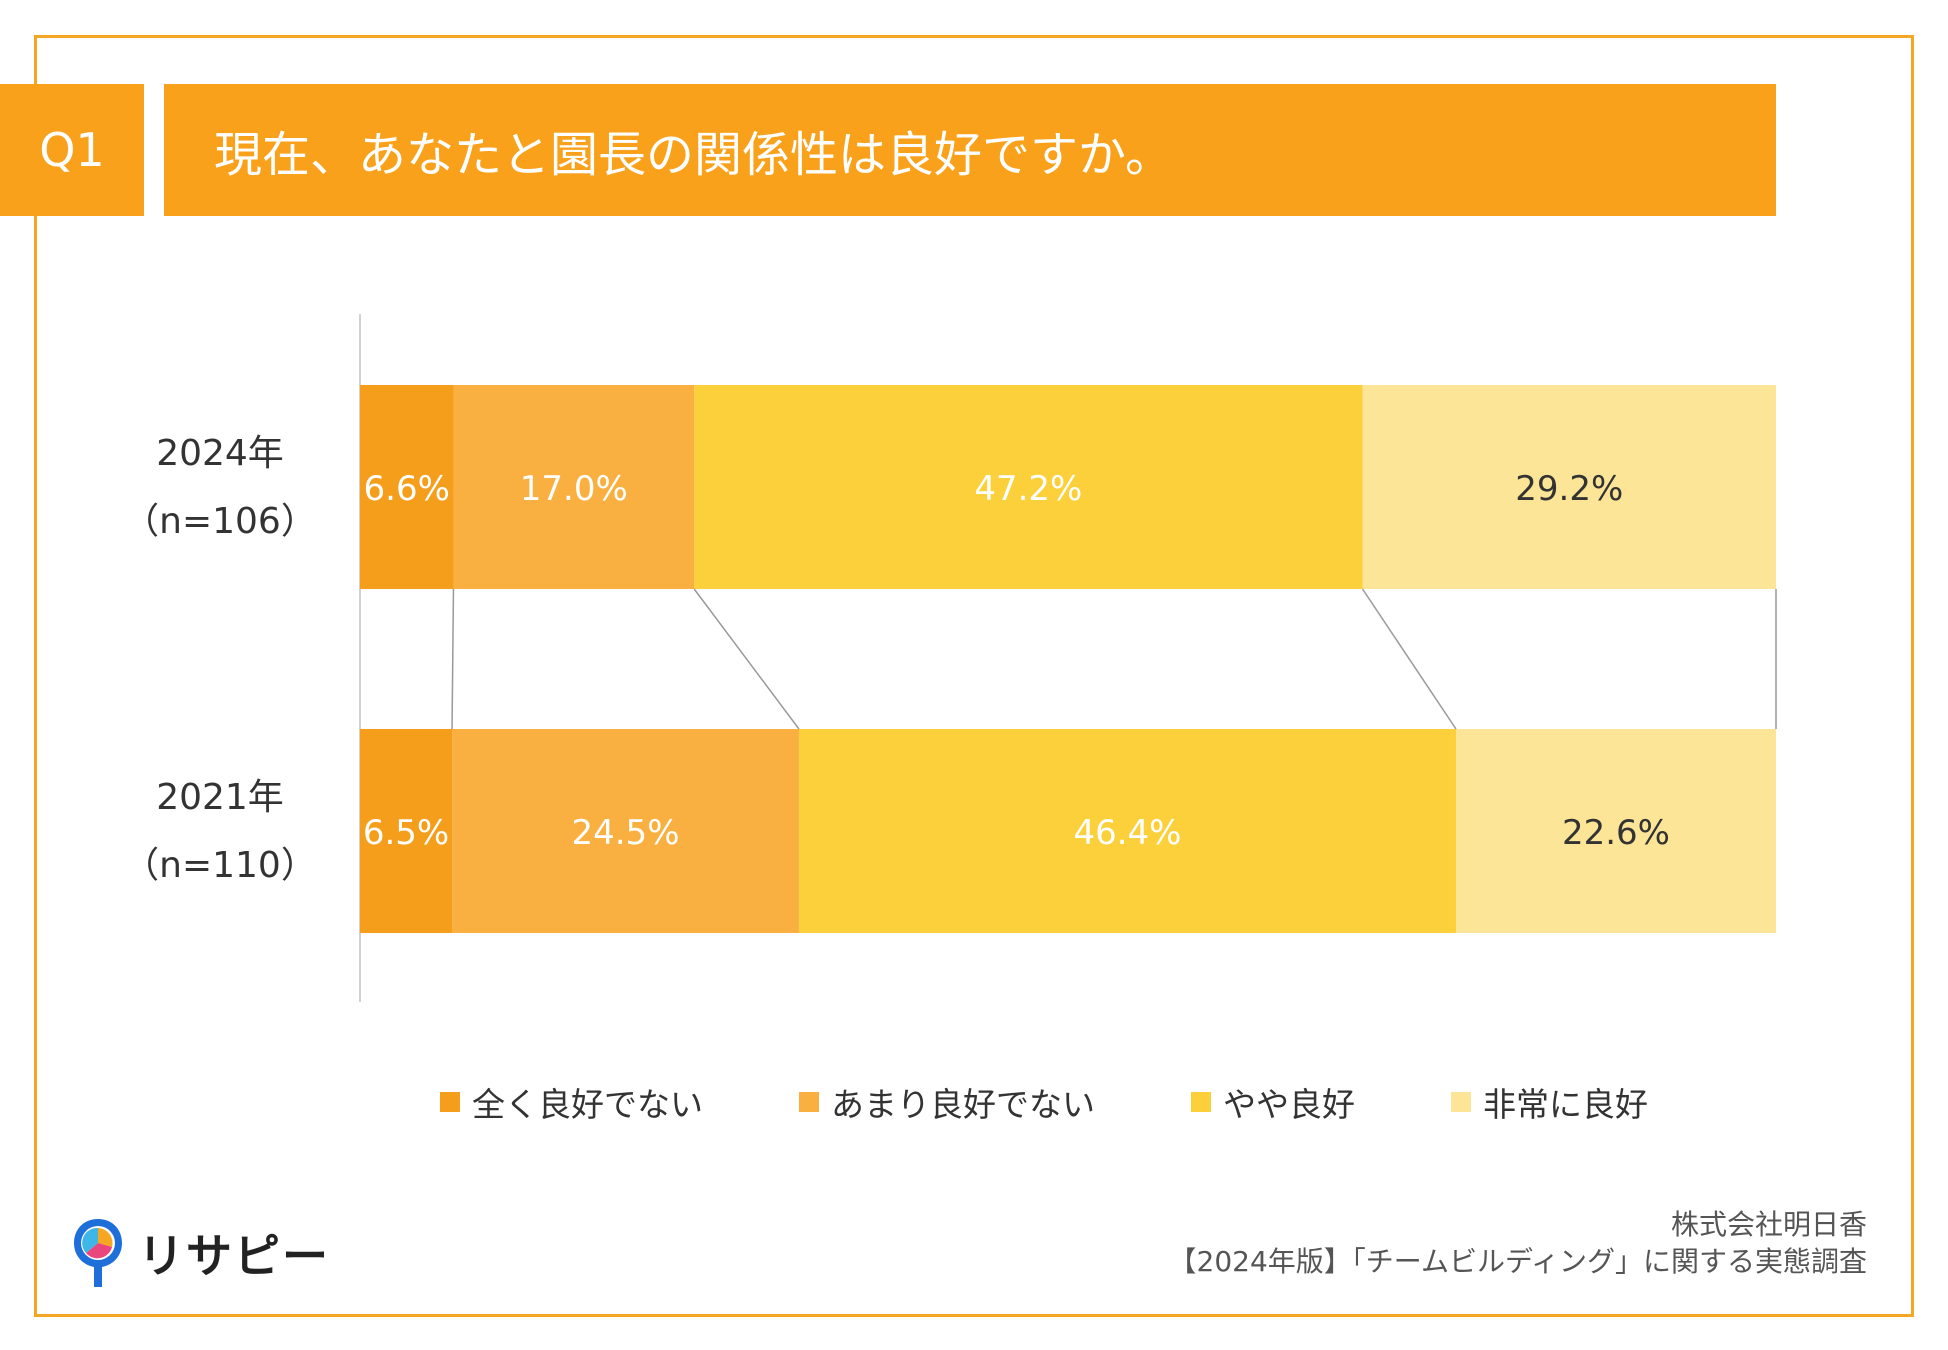  What do you see at coordinates (220, 865) in the screenshot?
I see `category-label-n: （n=110）` at bounding box center [220, 865].